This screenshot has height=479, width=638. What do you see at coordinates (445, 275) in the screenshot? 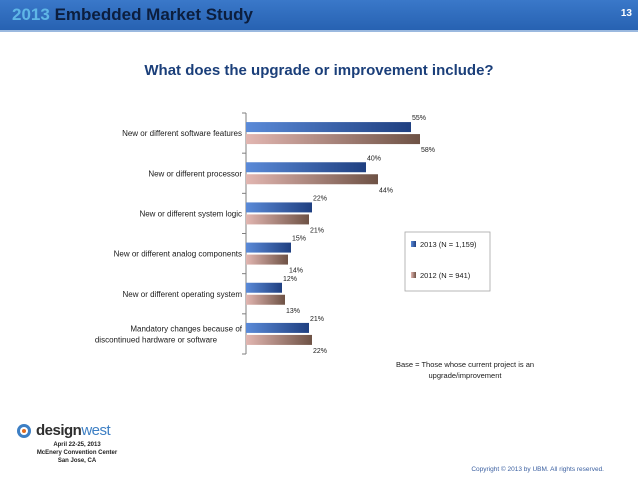
I see `legend-label: 2012 (N = 941)` at bounding box center [445, 275].